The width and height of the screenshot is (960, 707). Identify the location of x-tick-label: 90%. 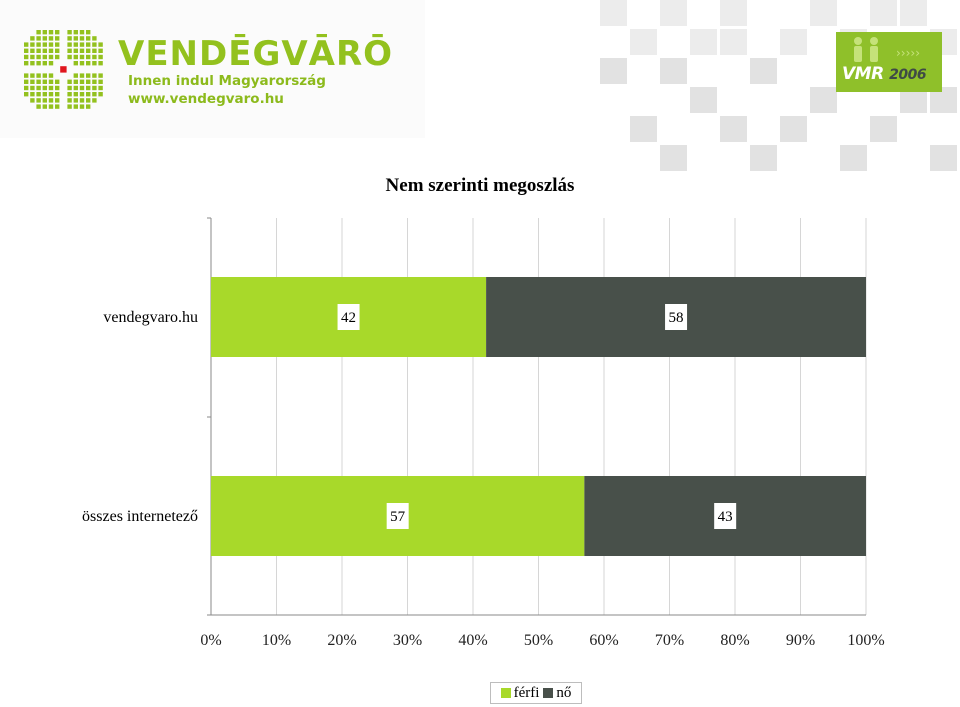
(800, 640).